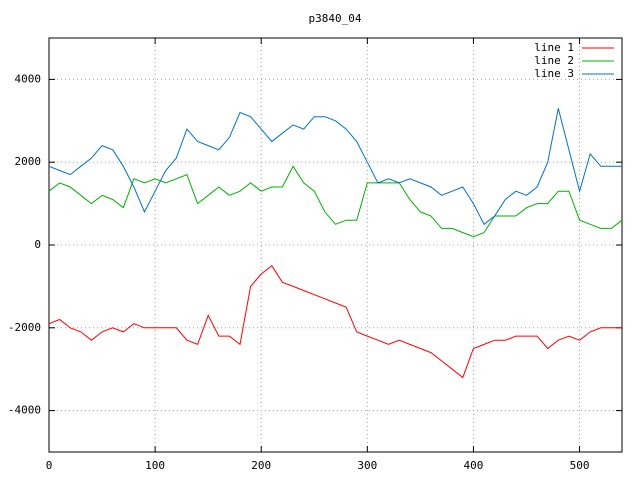  Describe the element at coordinates (580, 465) in the screenshot. I see `x-tick-label: 500` at that location.